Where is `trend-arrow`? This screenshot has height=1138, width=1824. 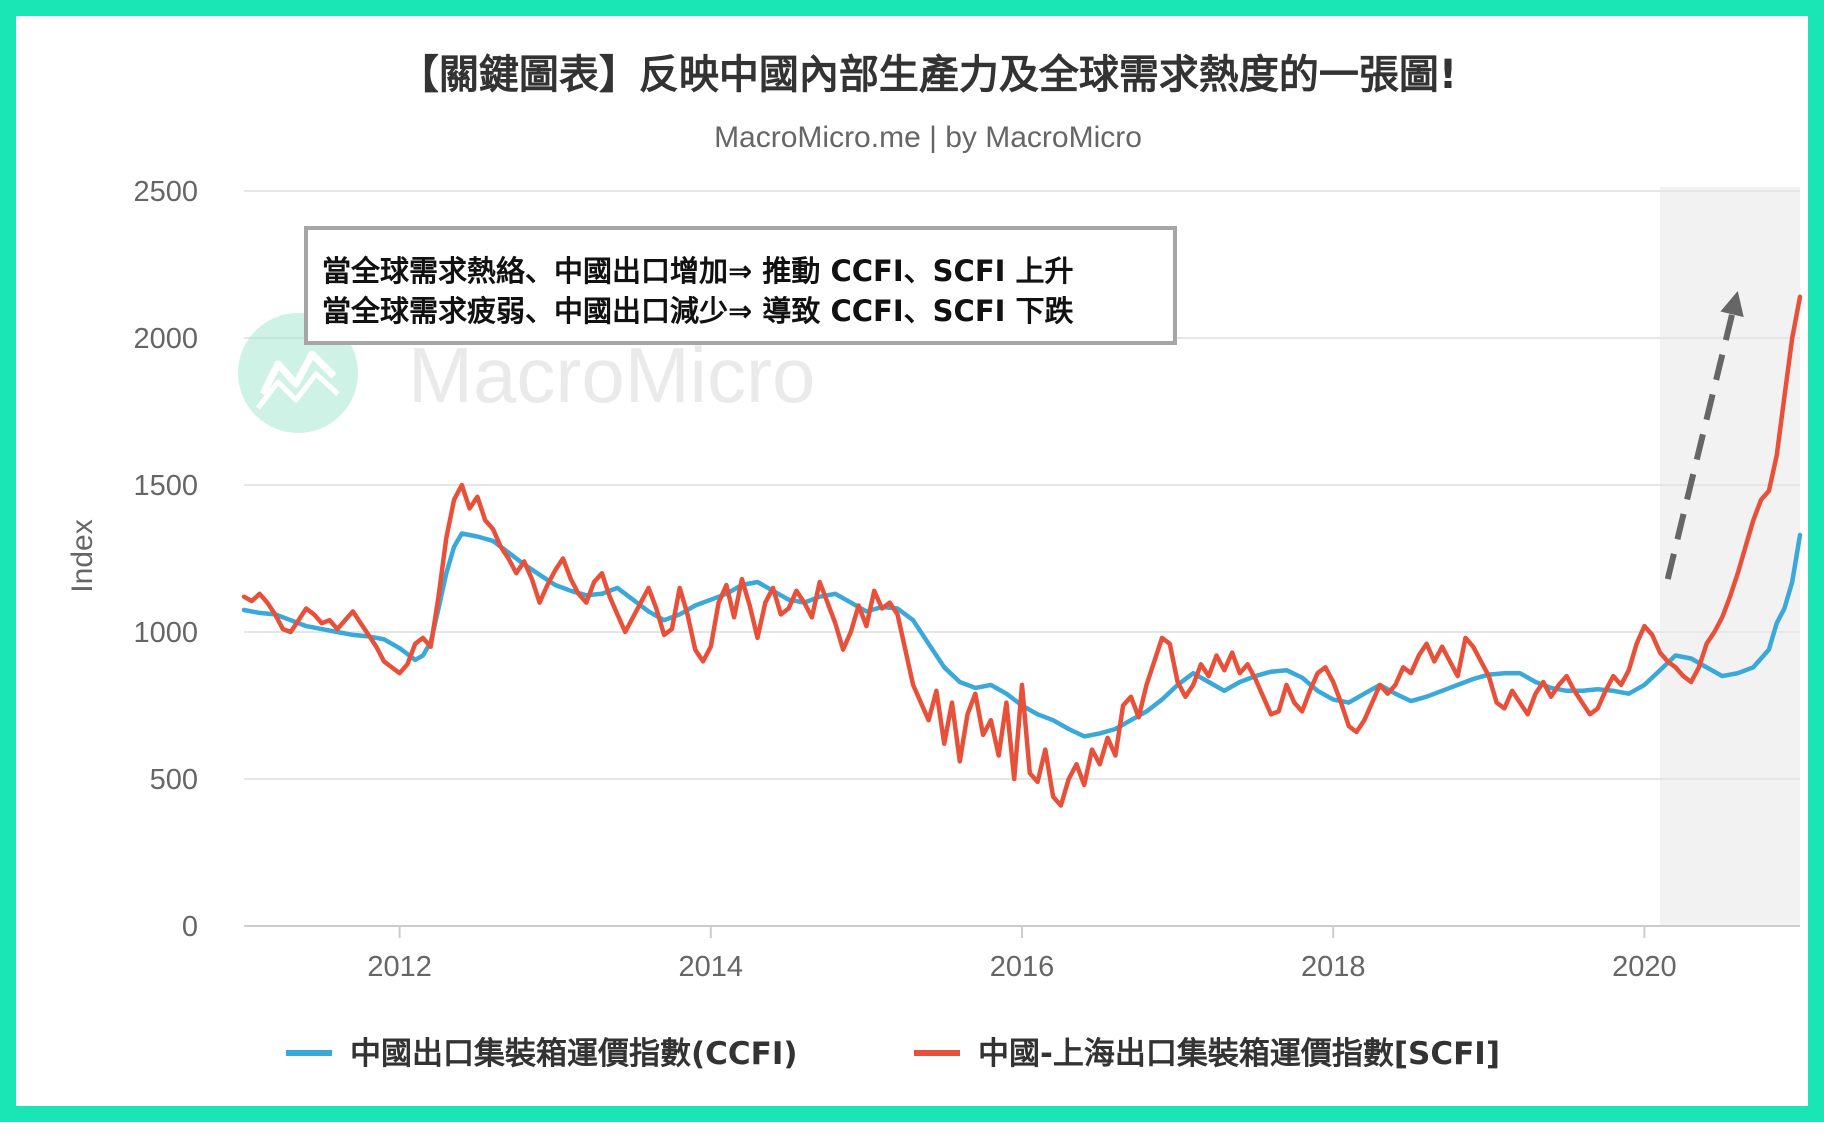 trend-arrow is located at coordinates (1704, 435).